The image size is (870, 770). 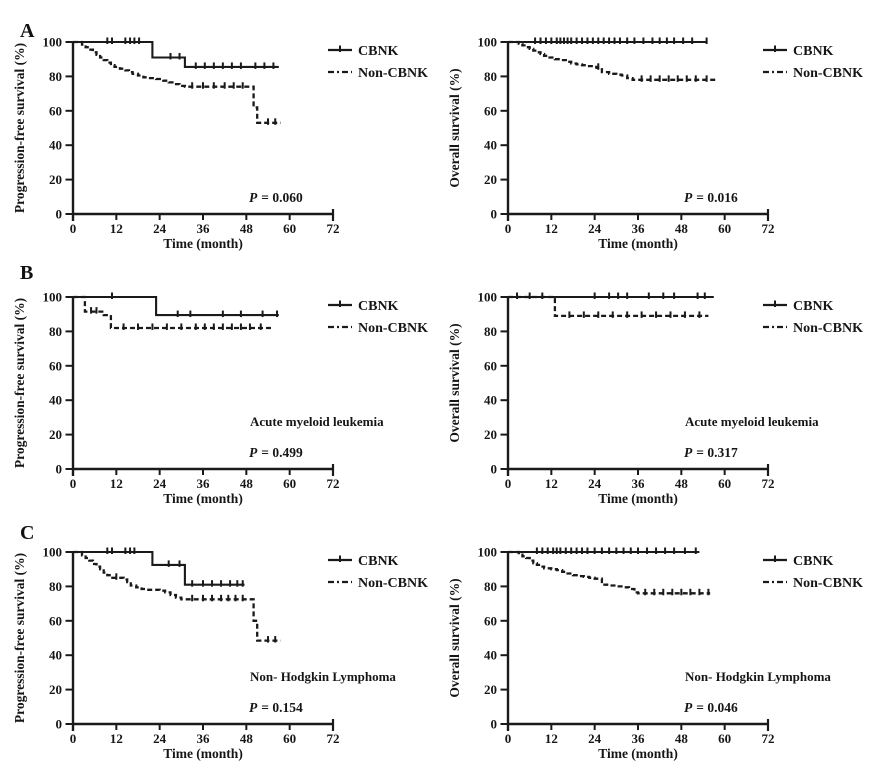 I want to click on p-value: P = 0.046, so click(x=711, y=707).